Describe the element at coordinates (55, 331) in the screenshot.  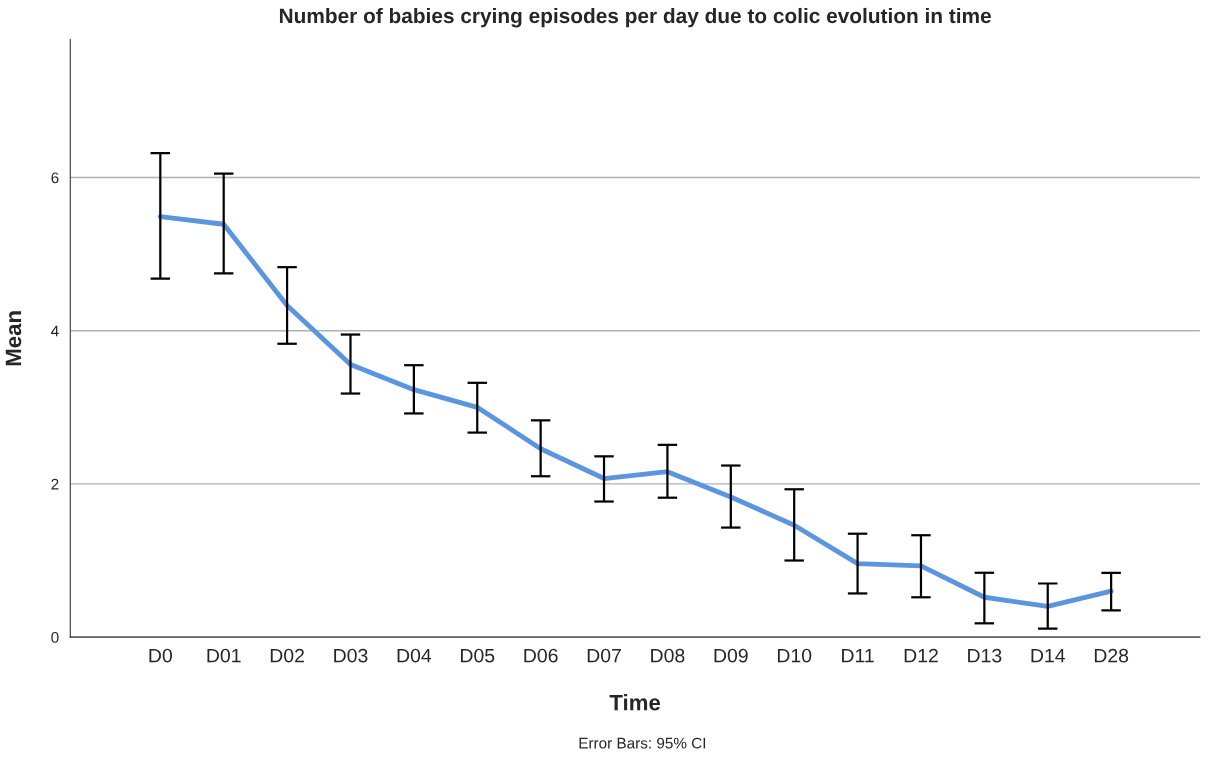
I see `y-tick-label: 4` at that location.